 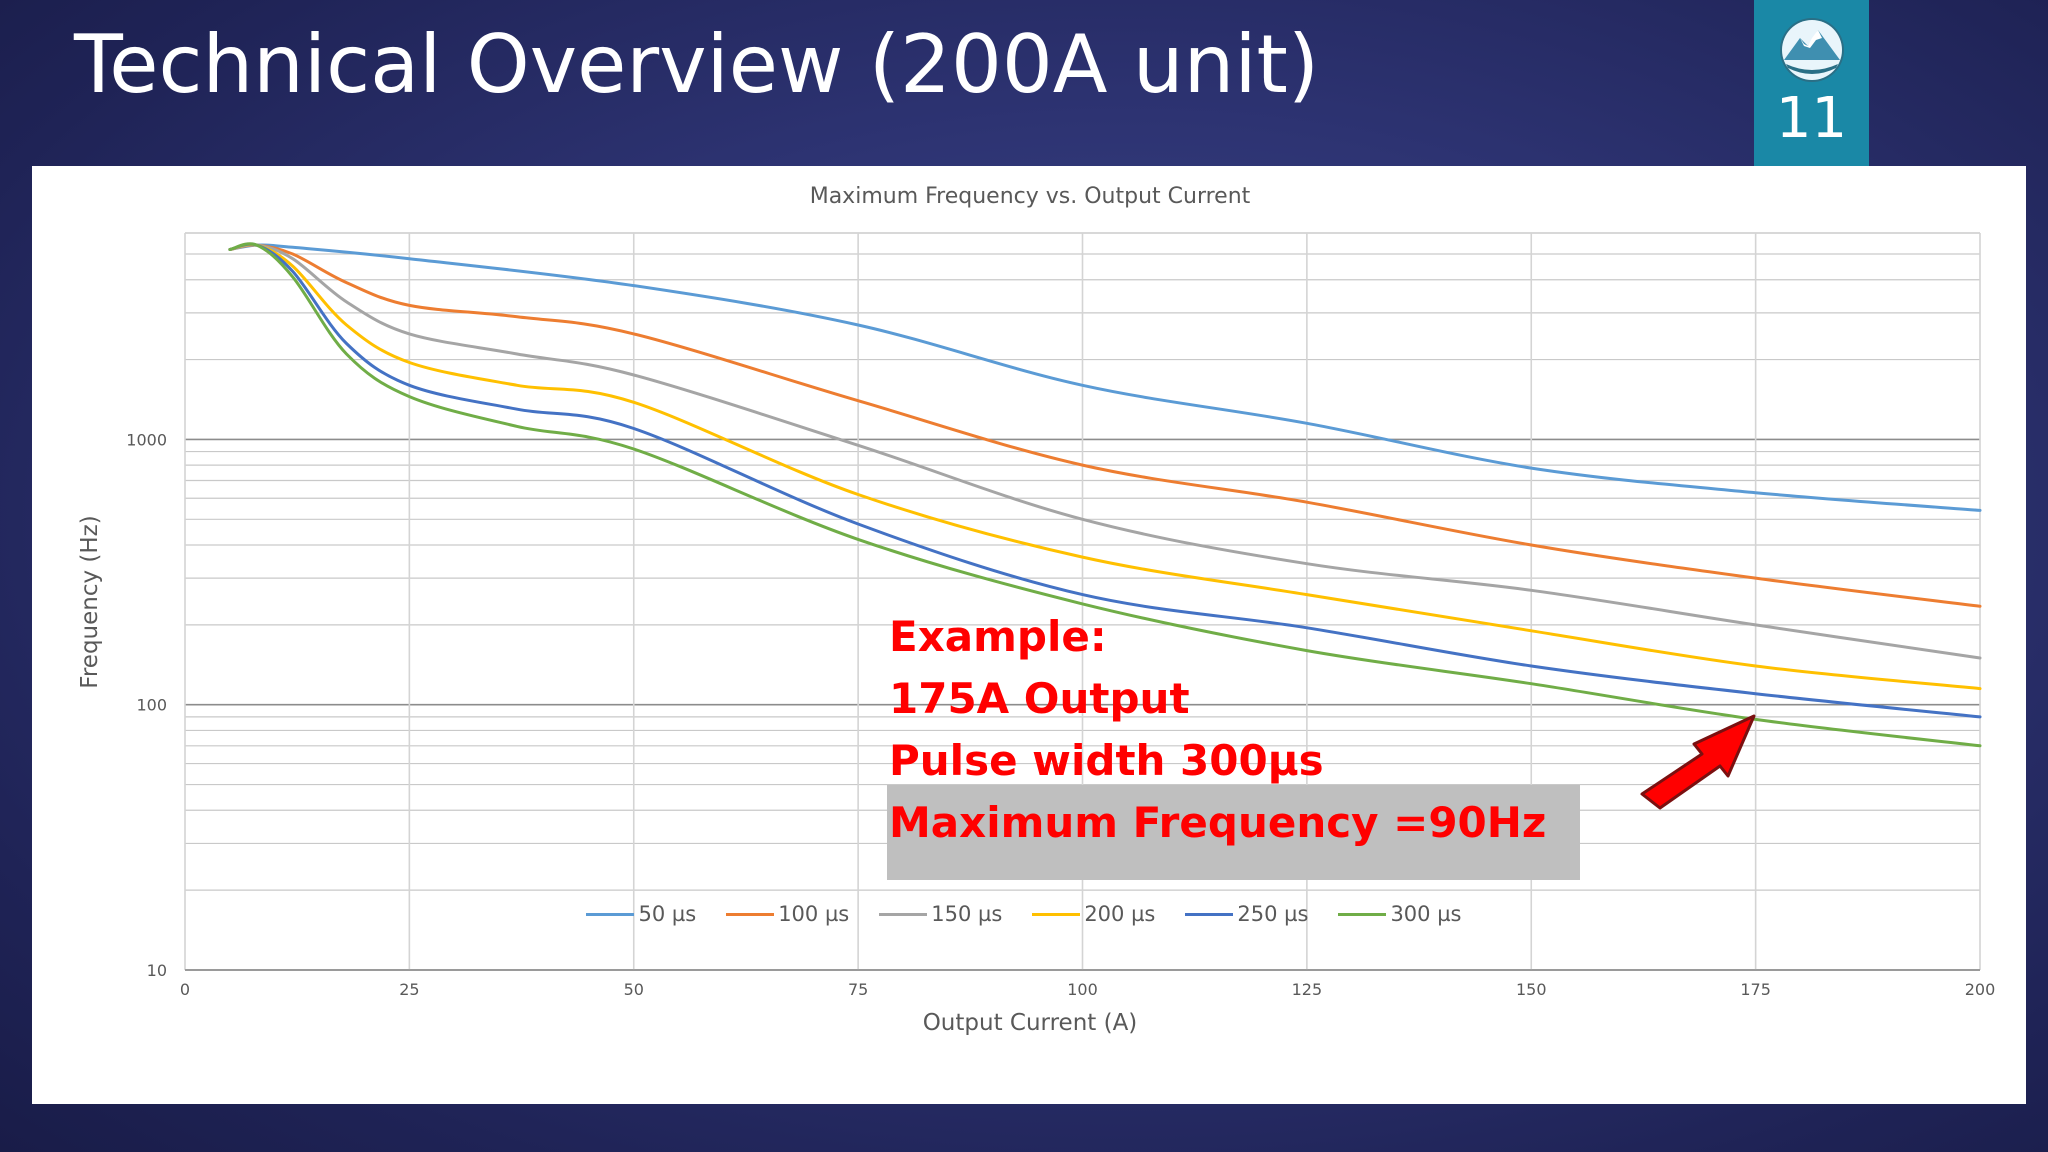 I want to click on legend-item: 50 µs, so click(x=641, y=914).